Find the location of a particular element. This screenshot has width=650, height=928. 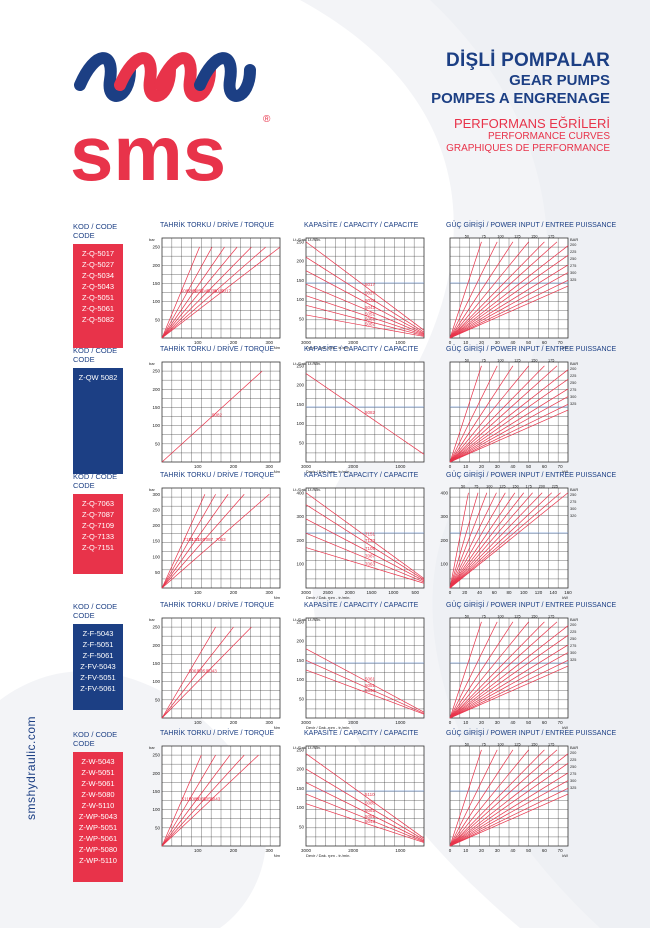

top-tick-label: 150 is located at coordinates (534, 361).